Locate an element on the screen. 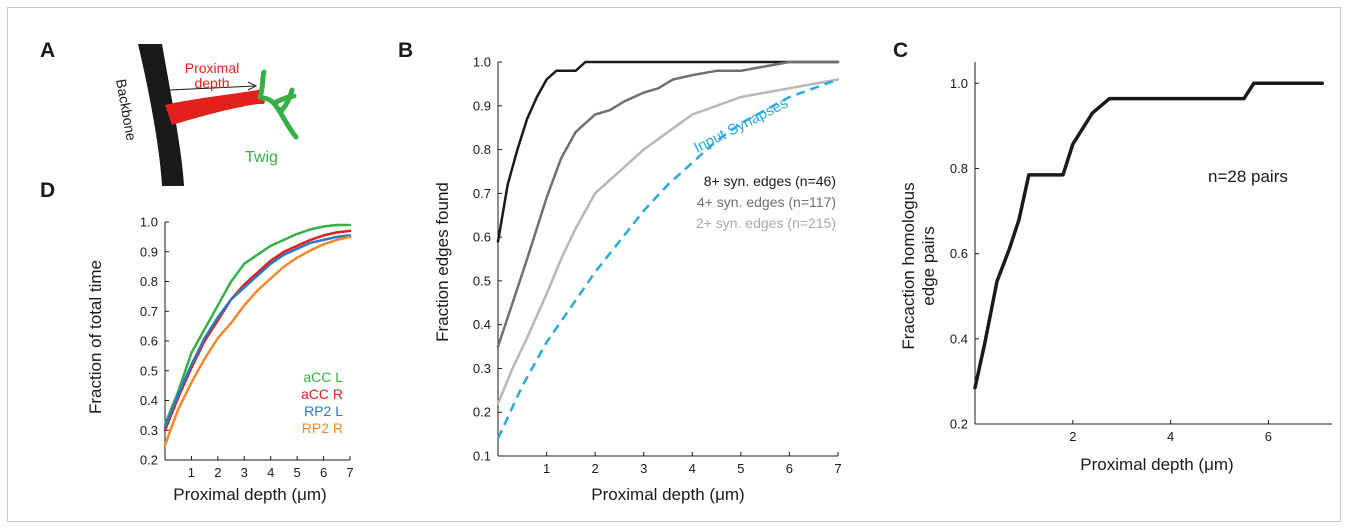 The height and width of the screenshot is (529, 1348). chart-d-y-tick-label: 0.9 is located at coordinates (149, 251).